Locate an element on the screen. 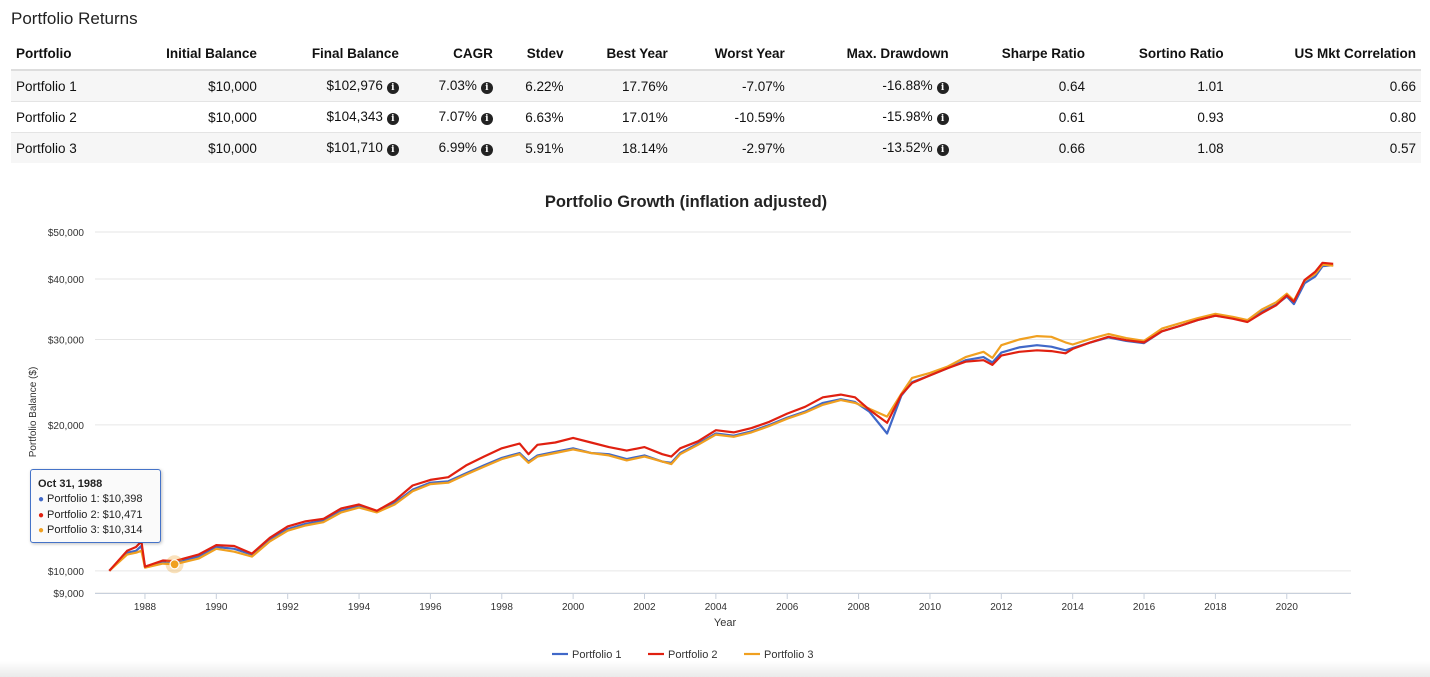  cell-value: 1.01 is located at coordinates (1210, 86).